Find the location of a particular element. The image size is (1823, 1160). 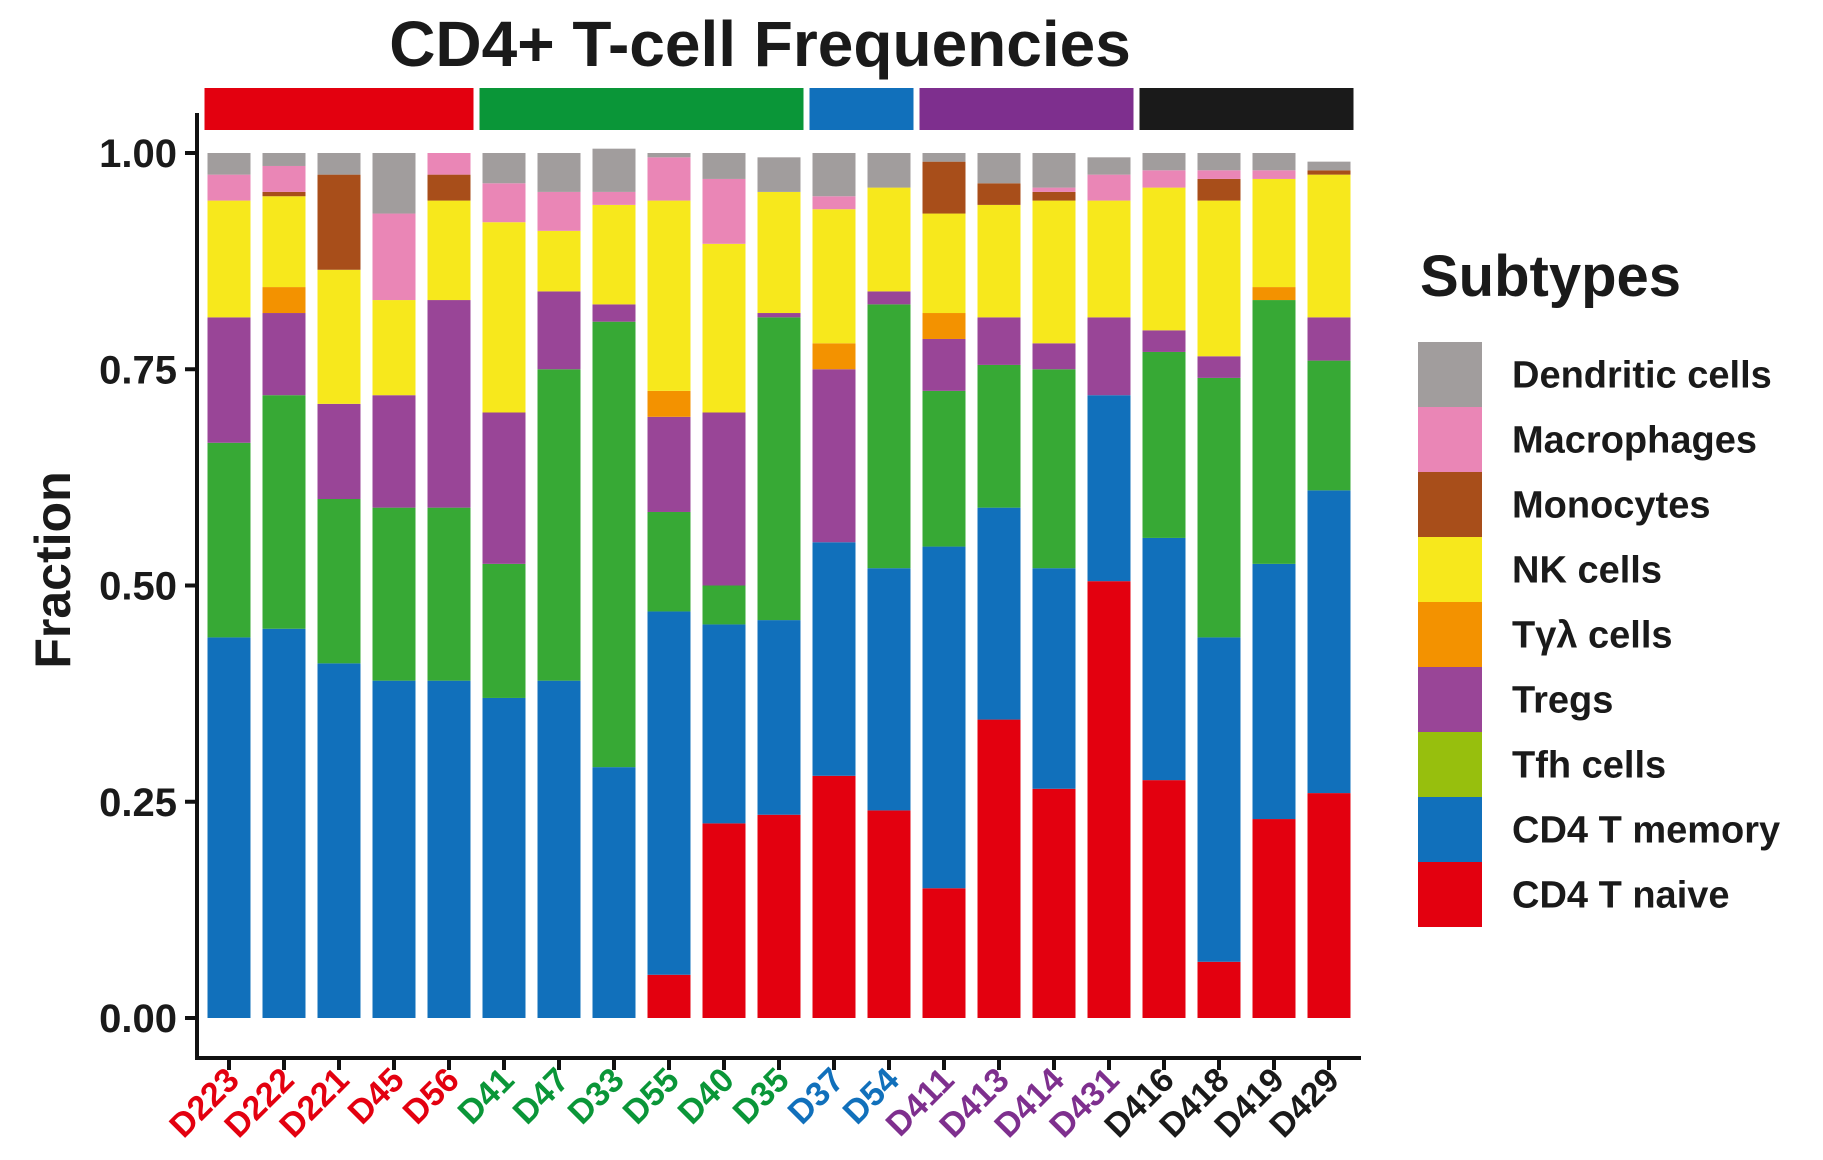

bar-segment-D413-tfh-cells is located at coordinates (999, 436).